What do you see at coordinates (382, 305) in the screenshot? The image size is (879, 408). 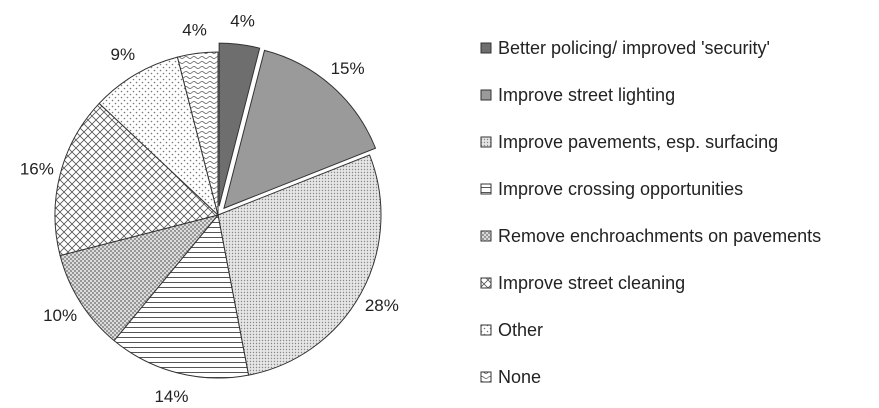 I see `slice-value-label: 28%` at bounding box center [382, 305].